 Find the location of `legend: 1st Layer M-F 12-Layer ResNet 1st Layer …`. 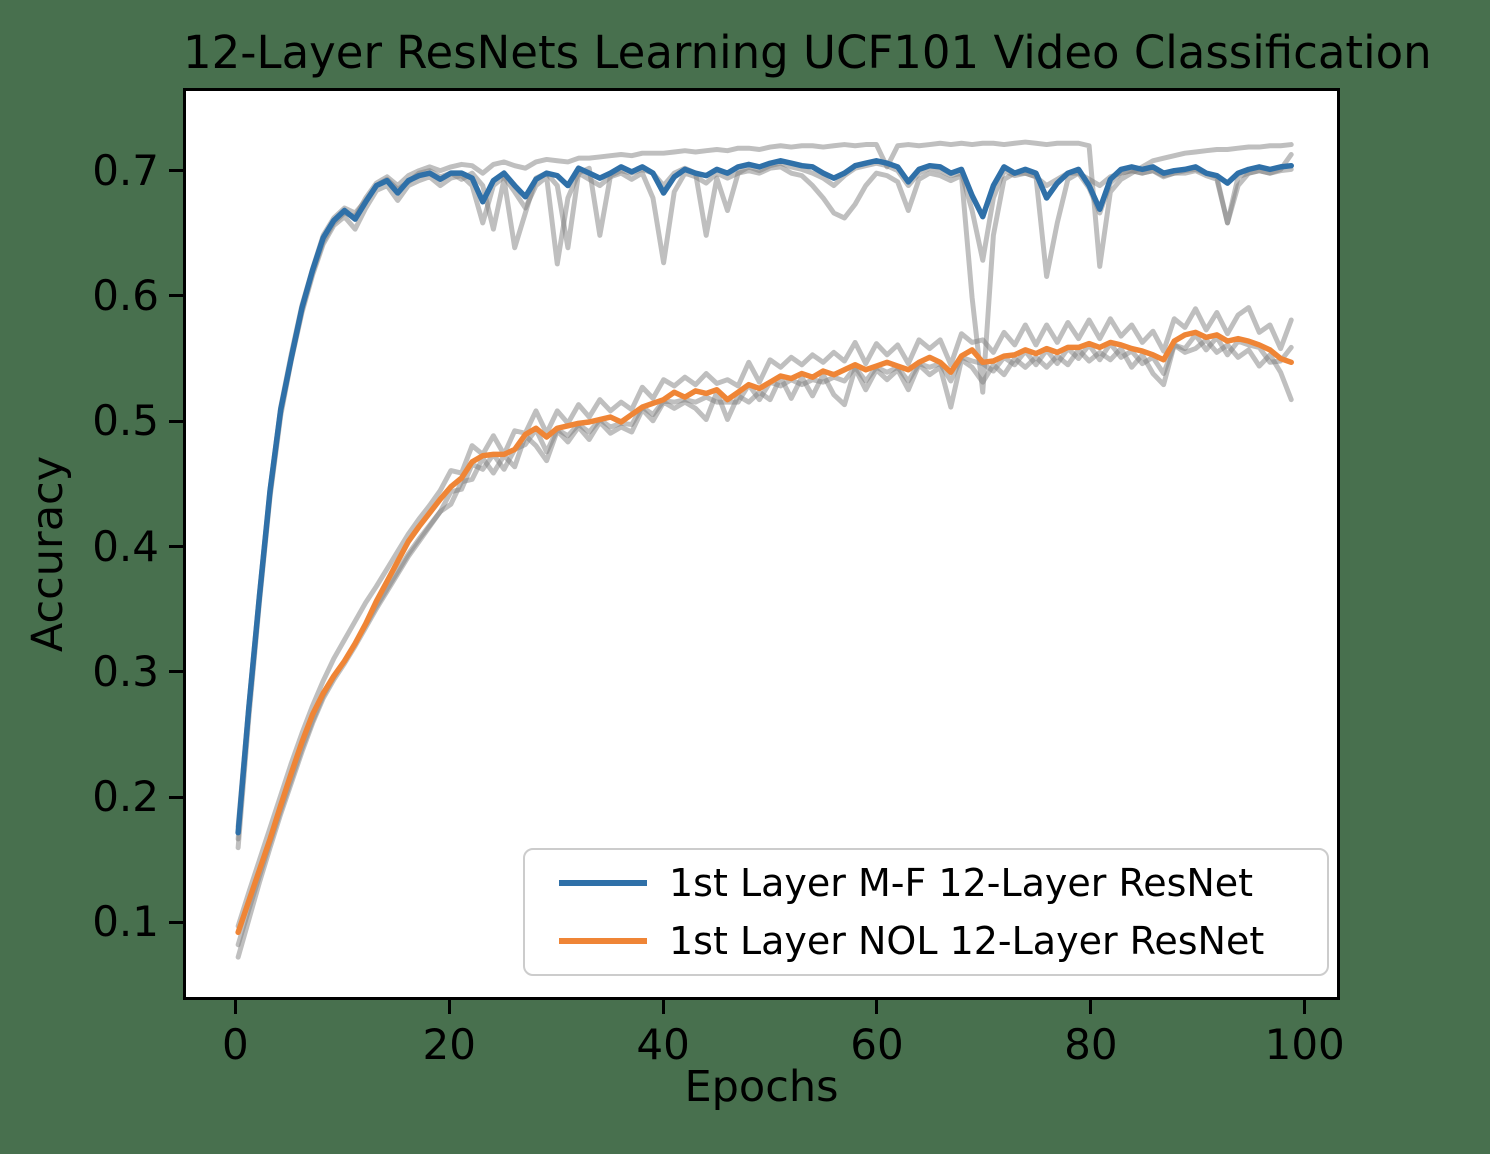

legend: 1st Layer M-F 12-Layer ResNet 1st Layer … is located at coordinates (926, 912).